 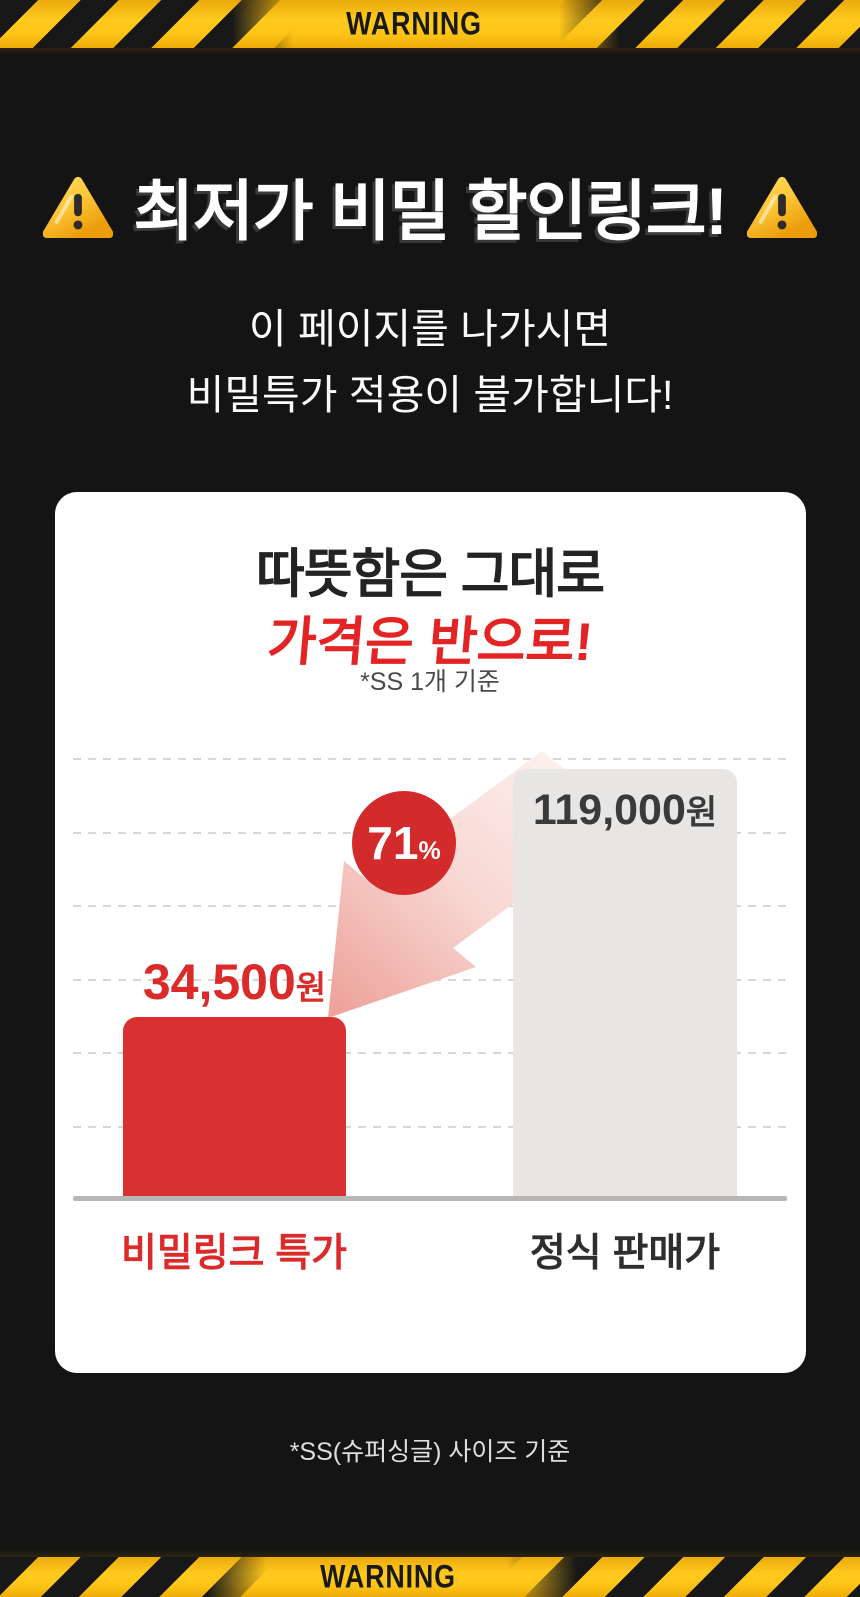 I want to click on bar-caption-list: 정식 판매가, so click(x=625, y=1253).